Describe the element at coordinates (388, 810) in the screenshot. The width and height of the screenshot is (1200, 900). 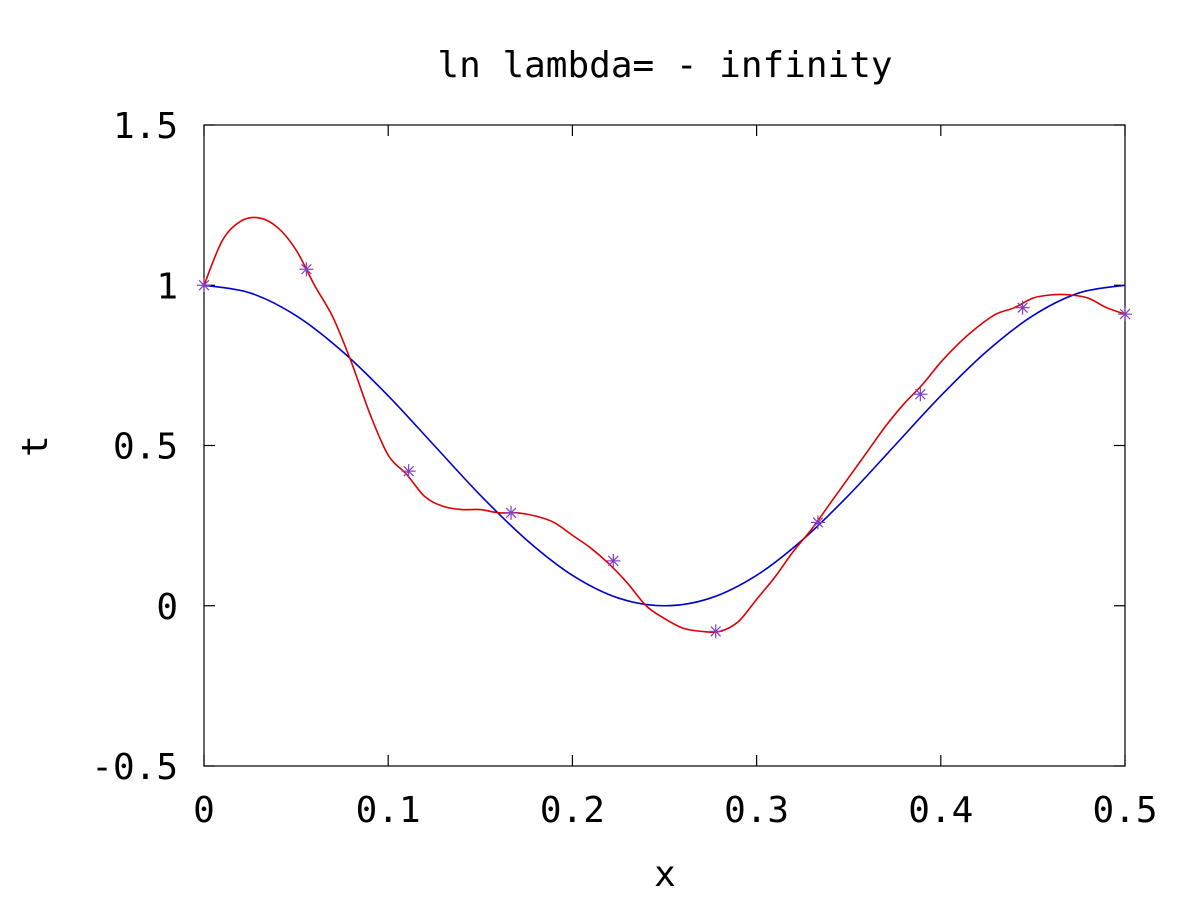
I see `x-tick-label: 0.1` at that location.